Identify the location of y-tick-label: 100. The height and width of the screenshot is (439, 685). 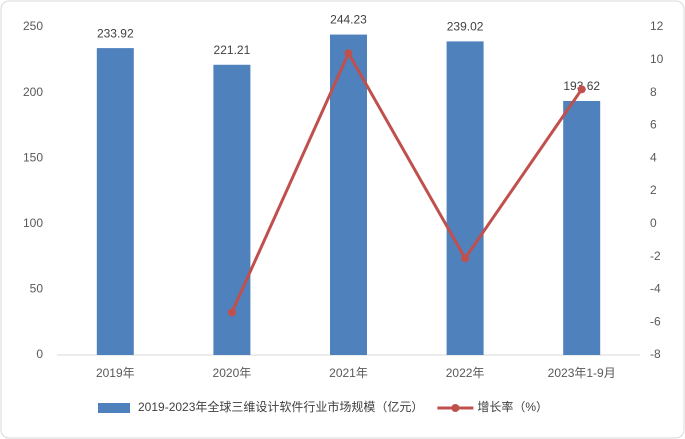
(33, 223).